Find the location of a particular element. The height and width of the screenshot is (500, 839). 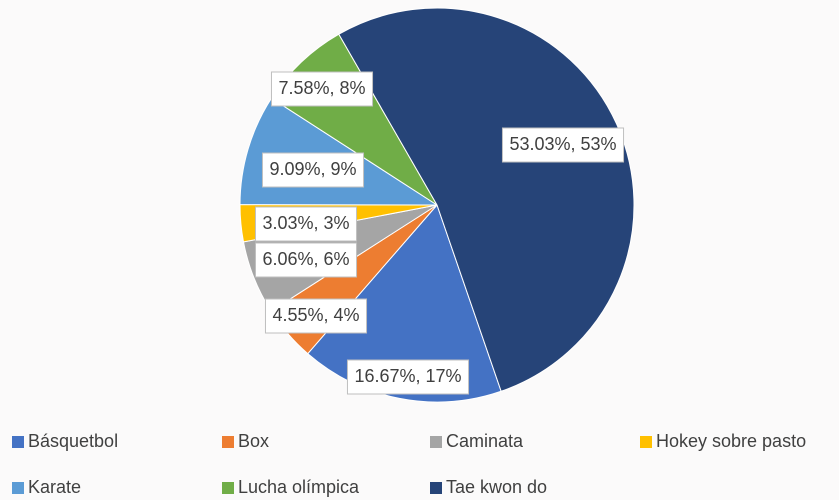

legend-label: Hokey sobre pasto is located at coordinates (731, 441).